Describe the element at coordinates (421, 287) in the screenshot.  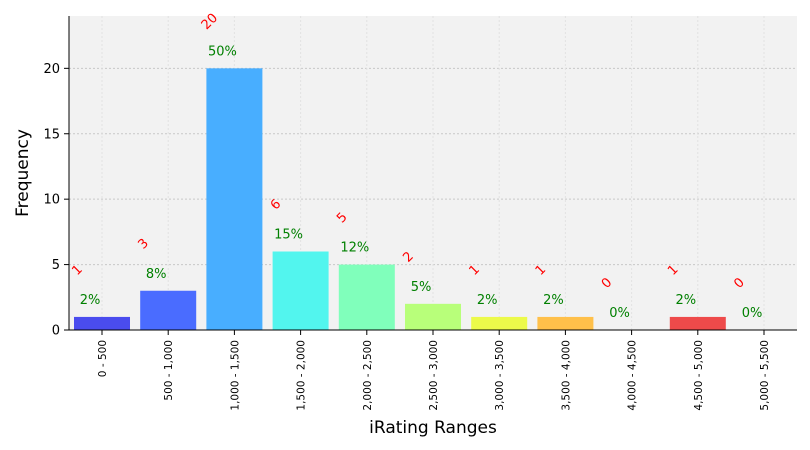
I see `percent-label: 5%` at that location.